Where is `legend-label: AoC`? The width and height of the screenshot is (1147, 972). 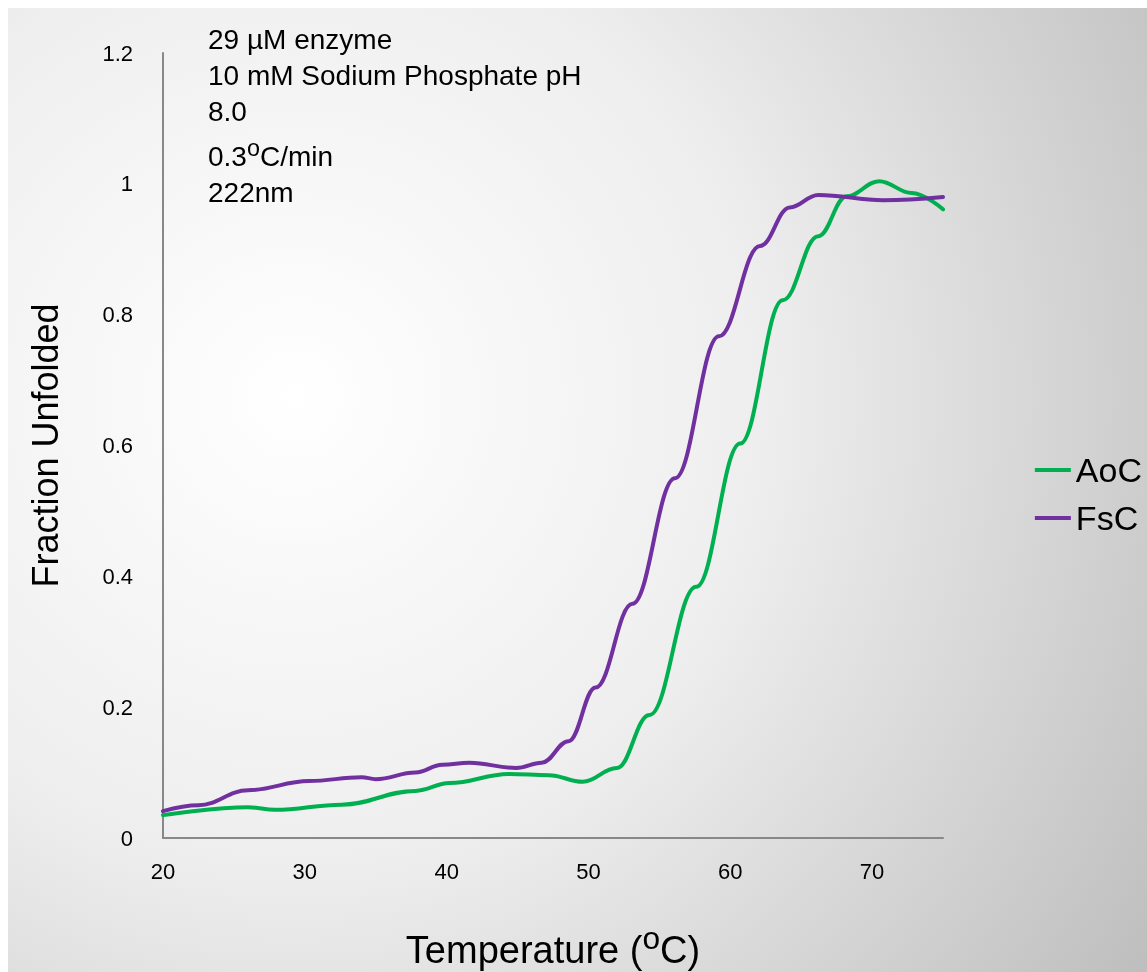 legend-label: AoC is located at coordinates (1108, 470).